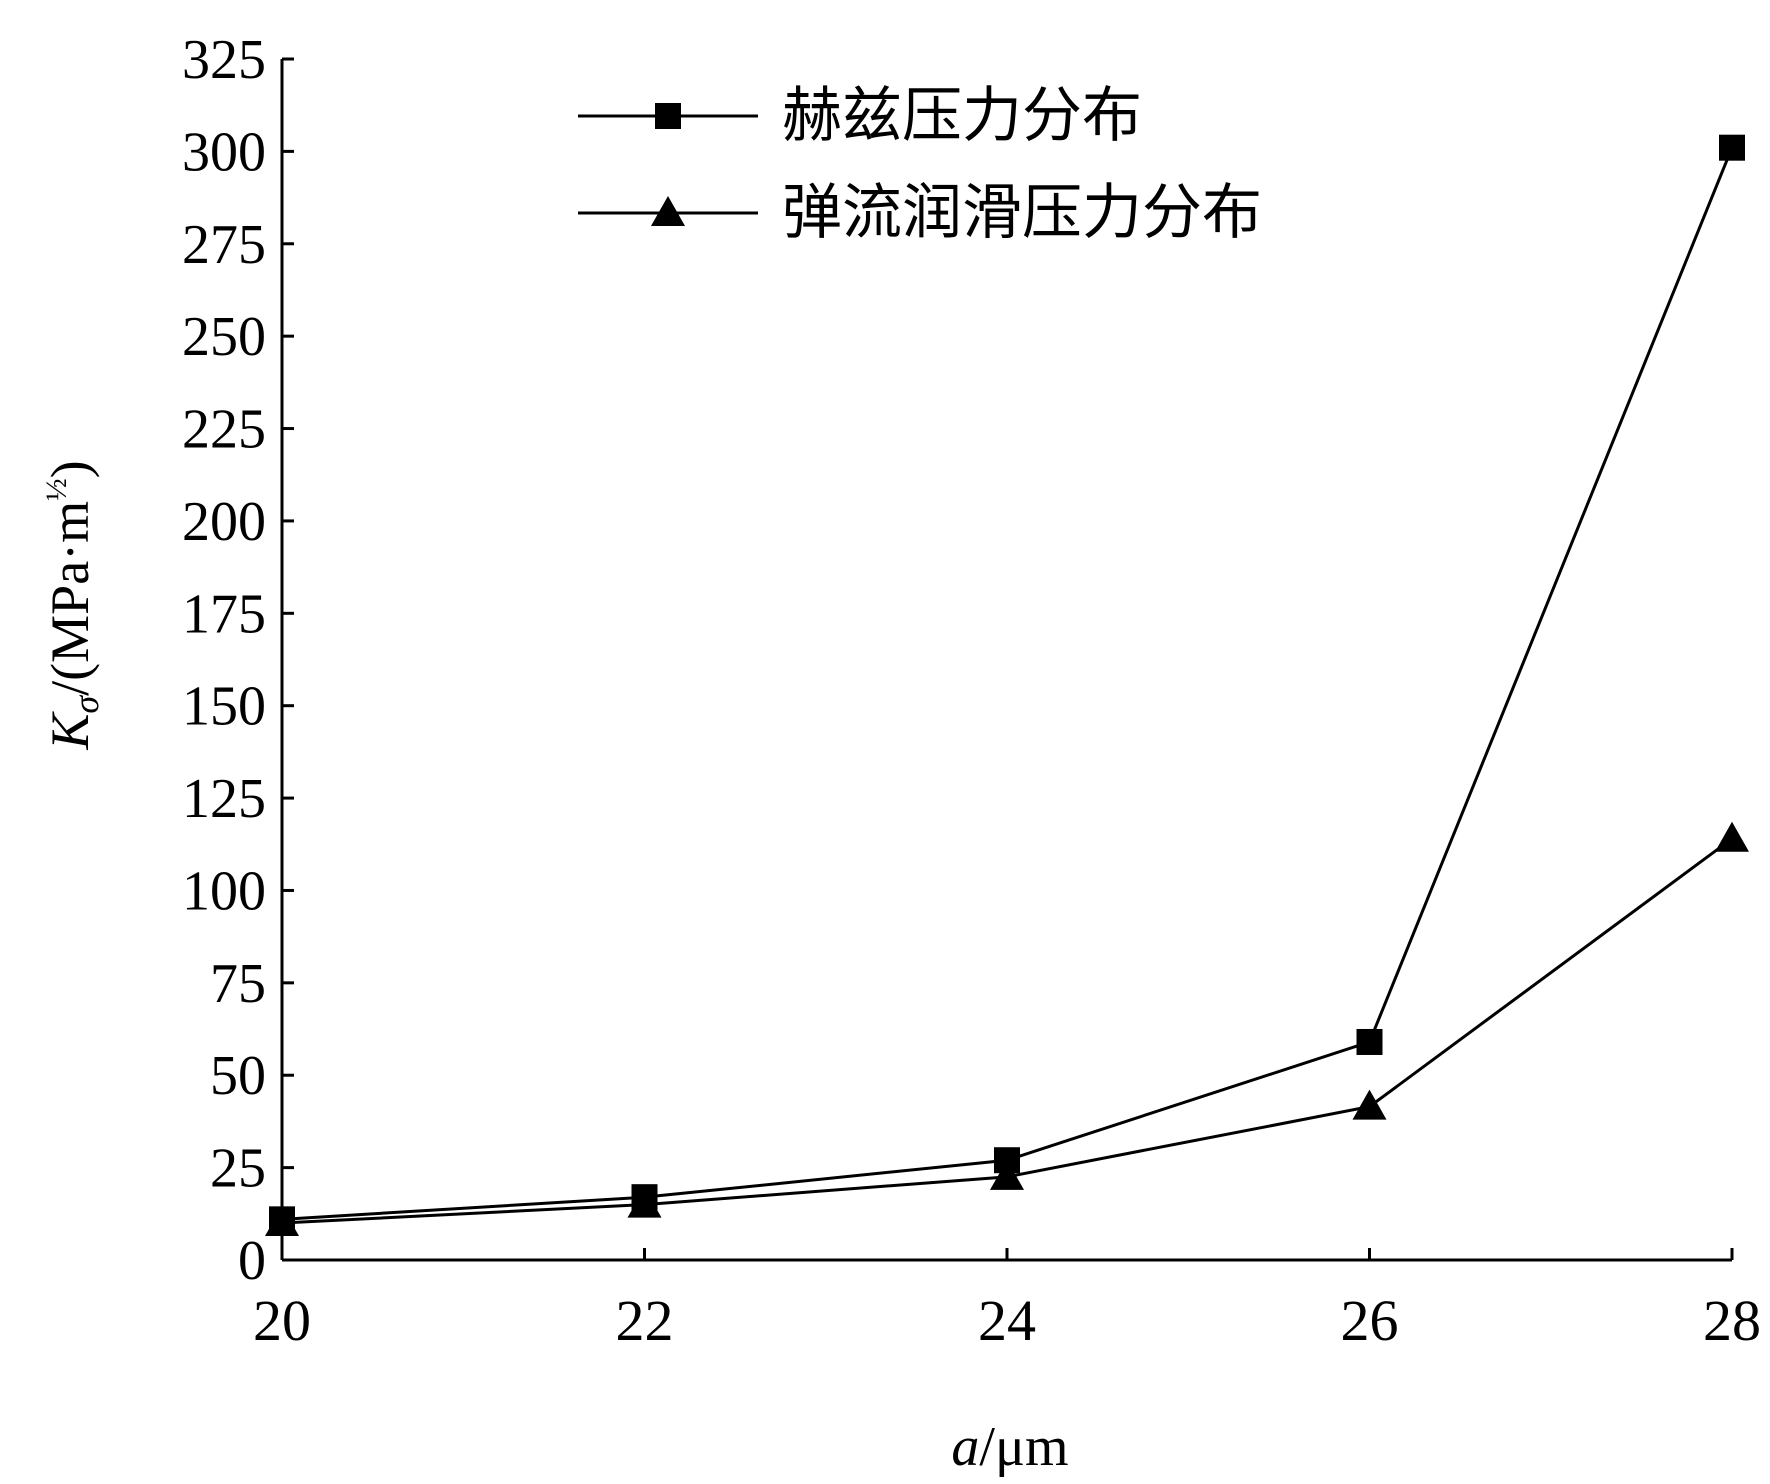 The height and width of the screenshot is (1484, 1770). Describe the element at coordinates (70, 469) in the screenshot. I see `y-axis-label-close: )` at that location.